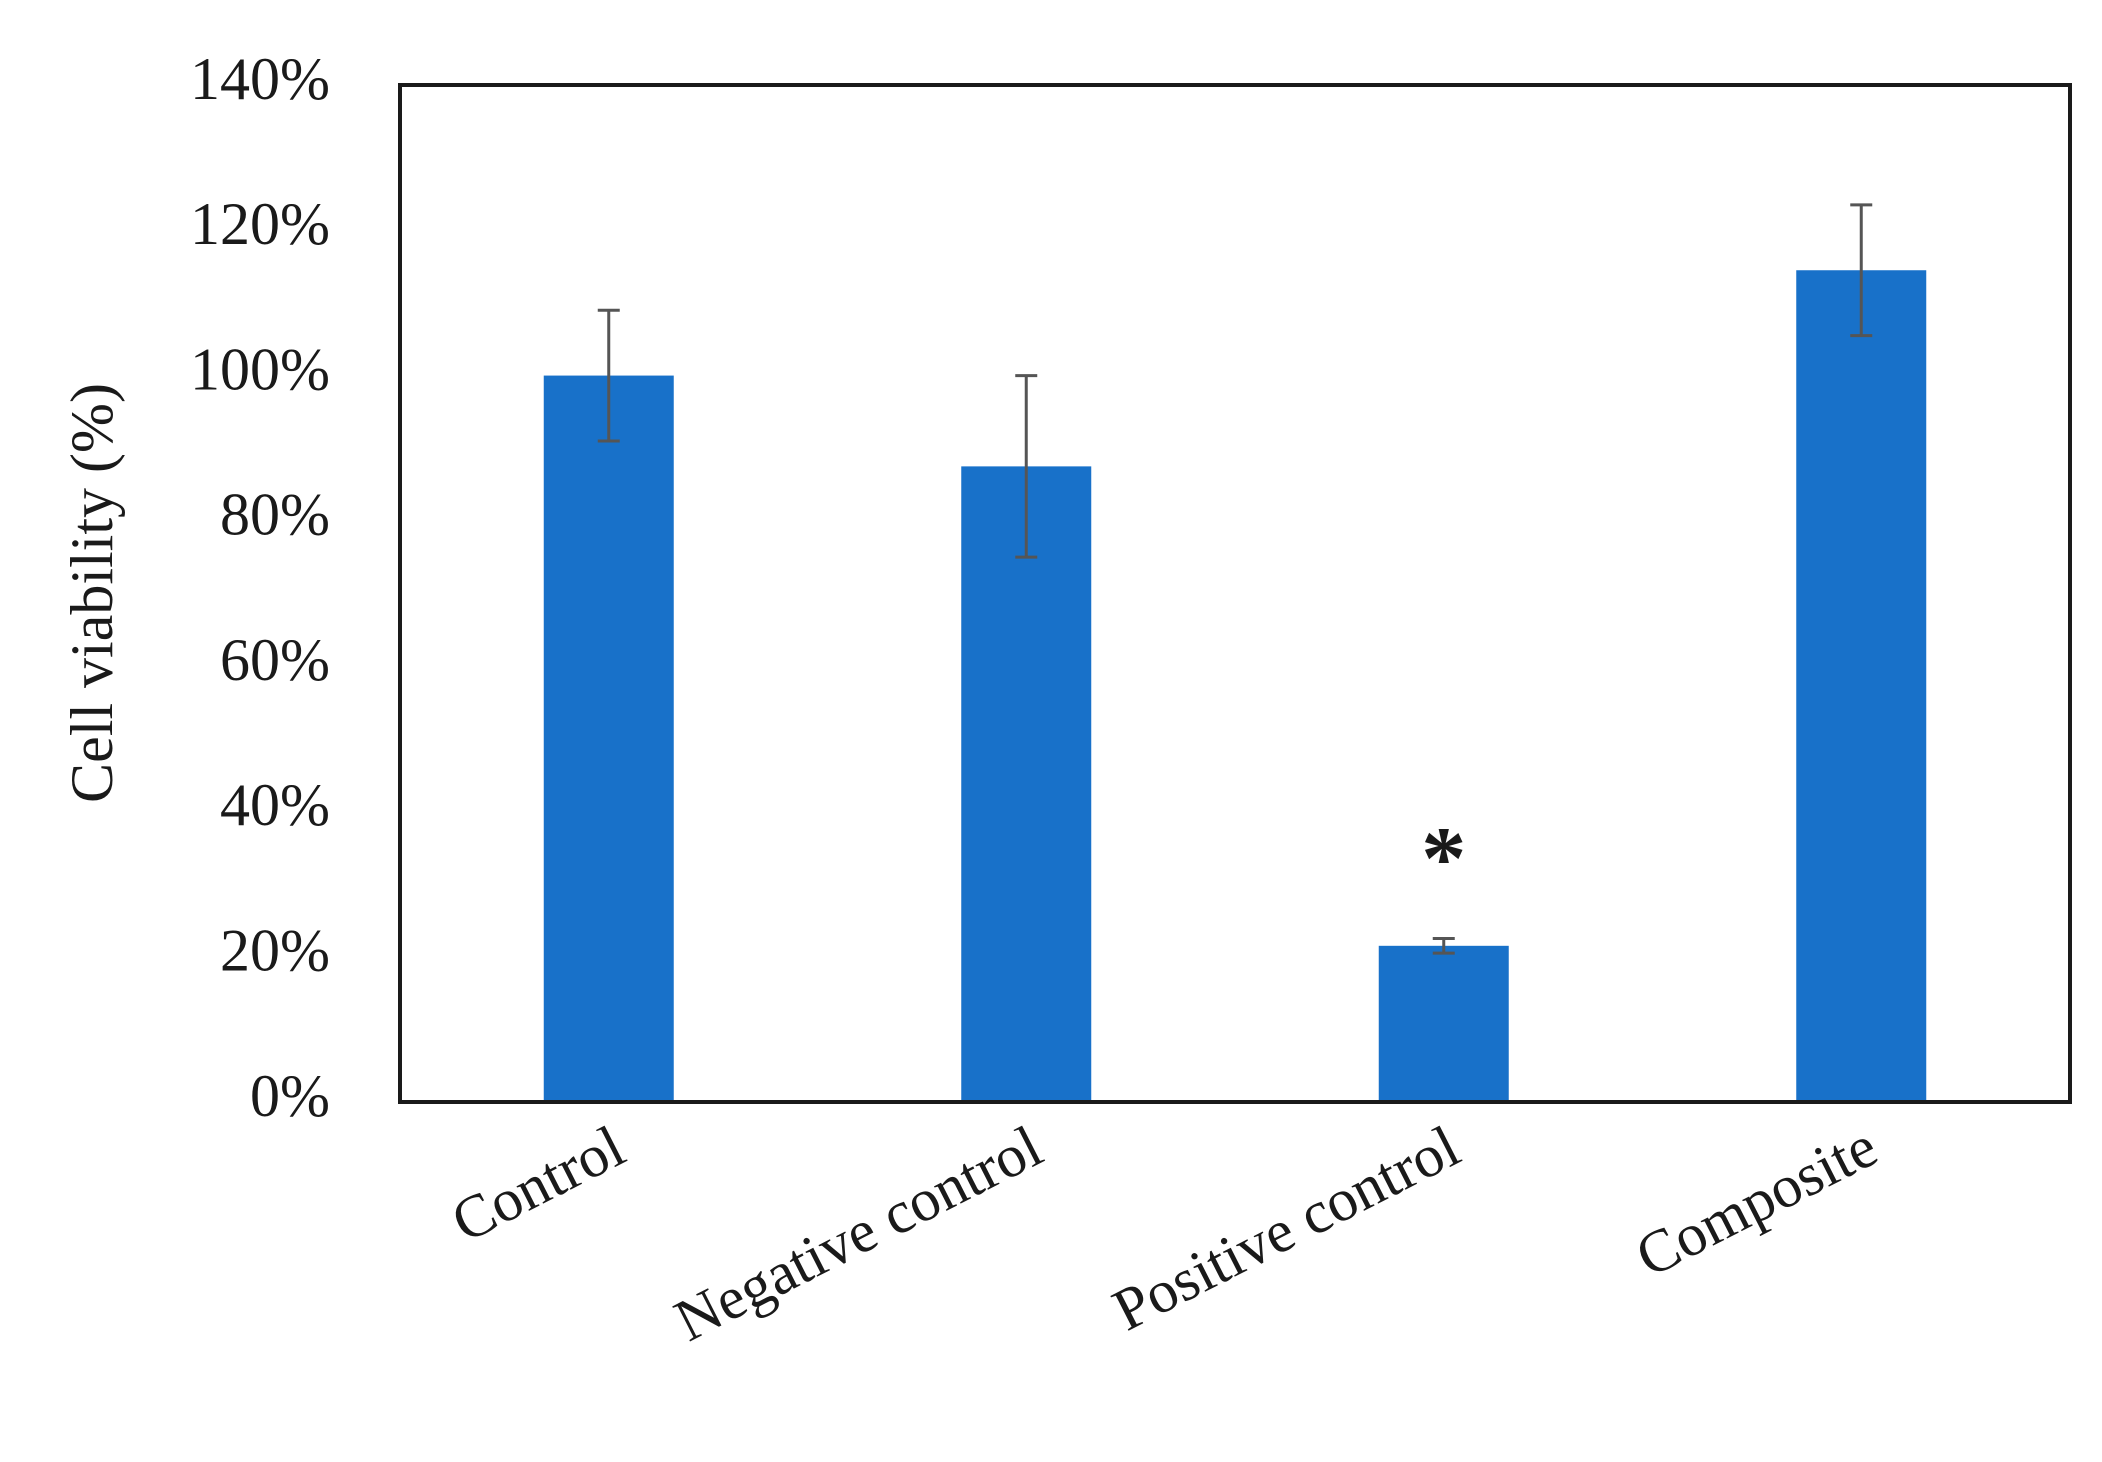 The image size is (2102, 1462). I want to click on y-tick-label: 140%, so click(260, 79).